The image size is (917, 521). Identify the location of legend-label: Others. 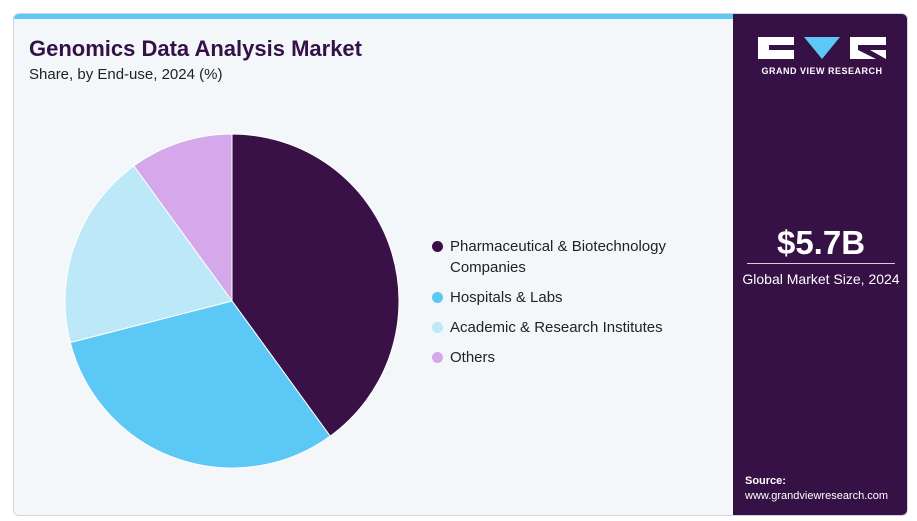
(473, 357).